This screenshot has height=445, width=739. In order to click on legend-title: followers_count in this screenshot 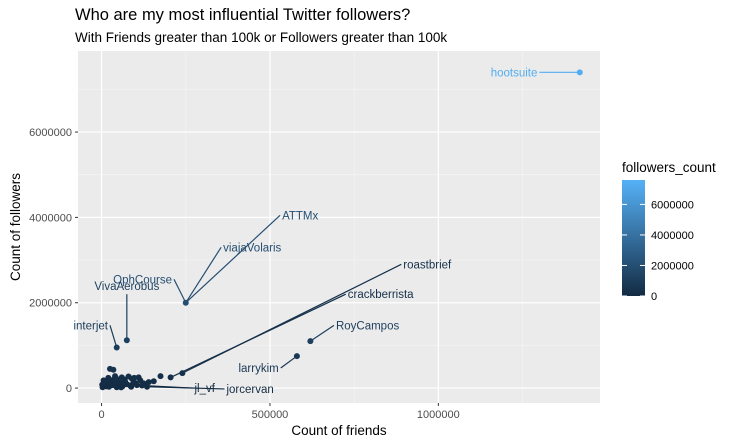, I will do `click(669, 167)`.